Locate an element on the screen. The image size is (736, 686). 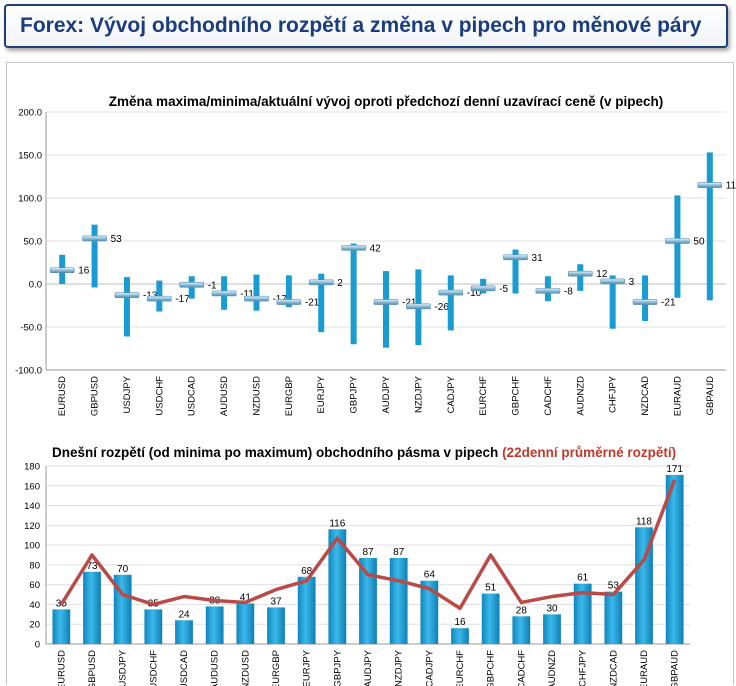
bar-eurusd is located at coordinates (61, 626).